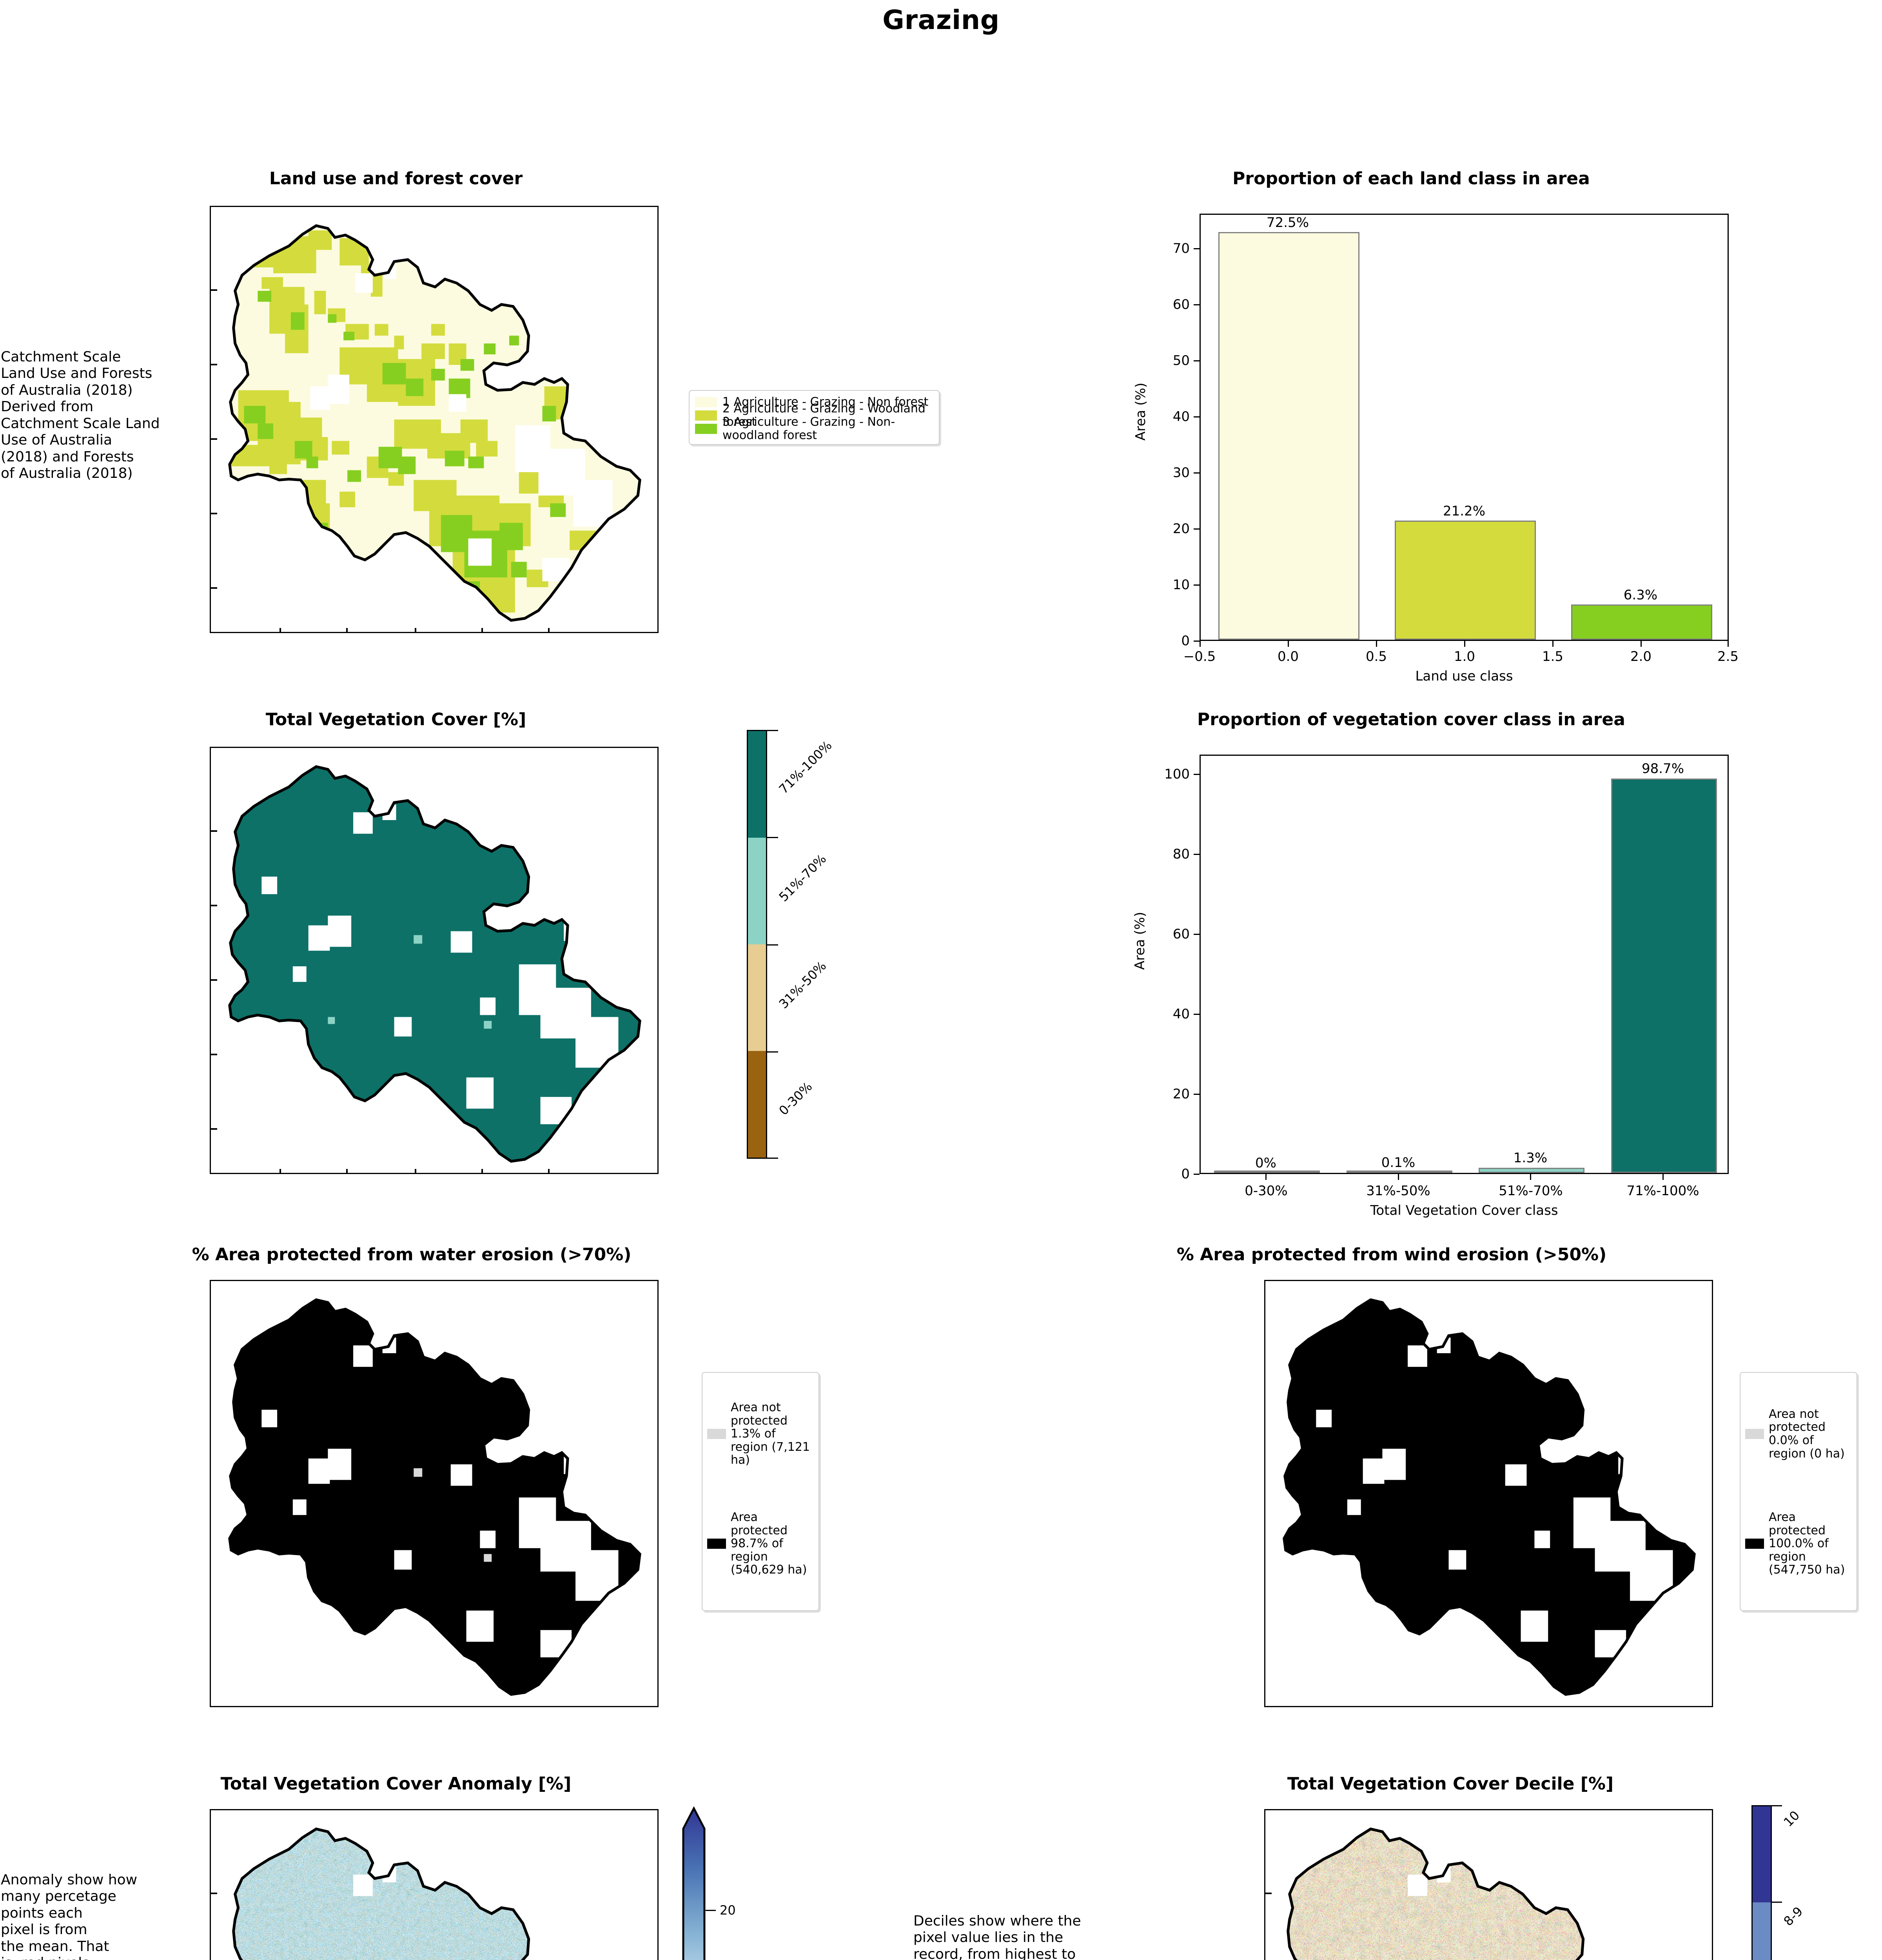  I want to click on anomaly-colorbar, so click(694, 1882).